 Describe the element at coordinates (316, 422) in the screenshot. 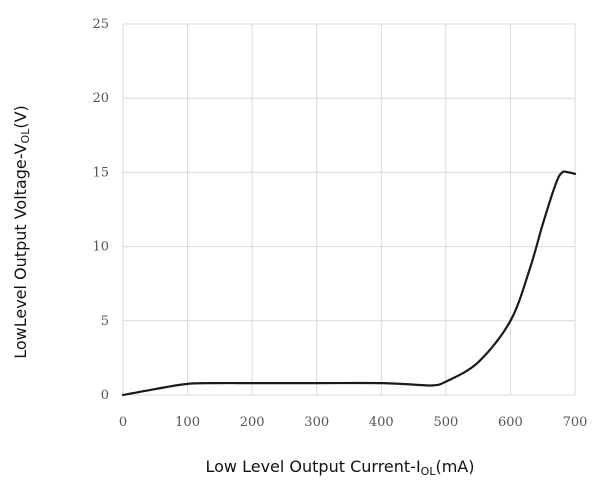

I see `x-tick-label-3: 300` at that location.